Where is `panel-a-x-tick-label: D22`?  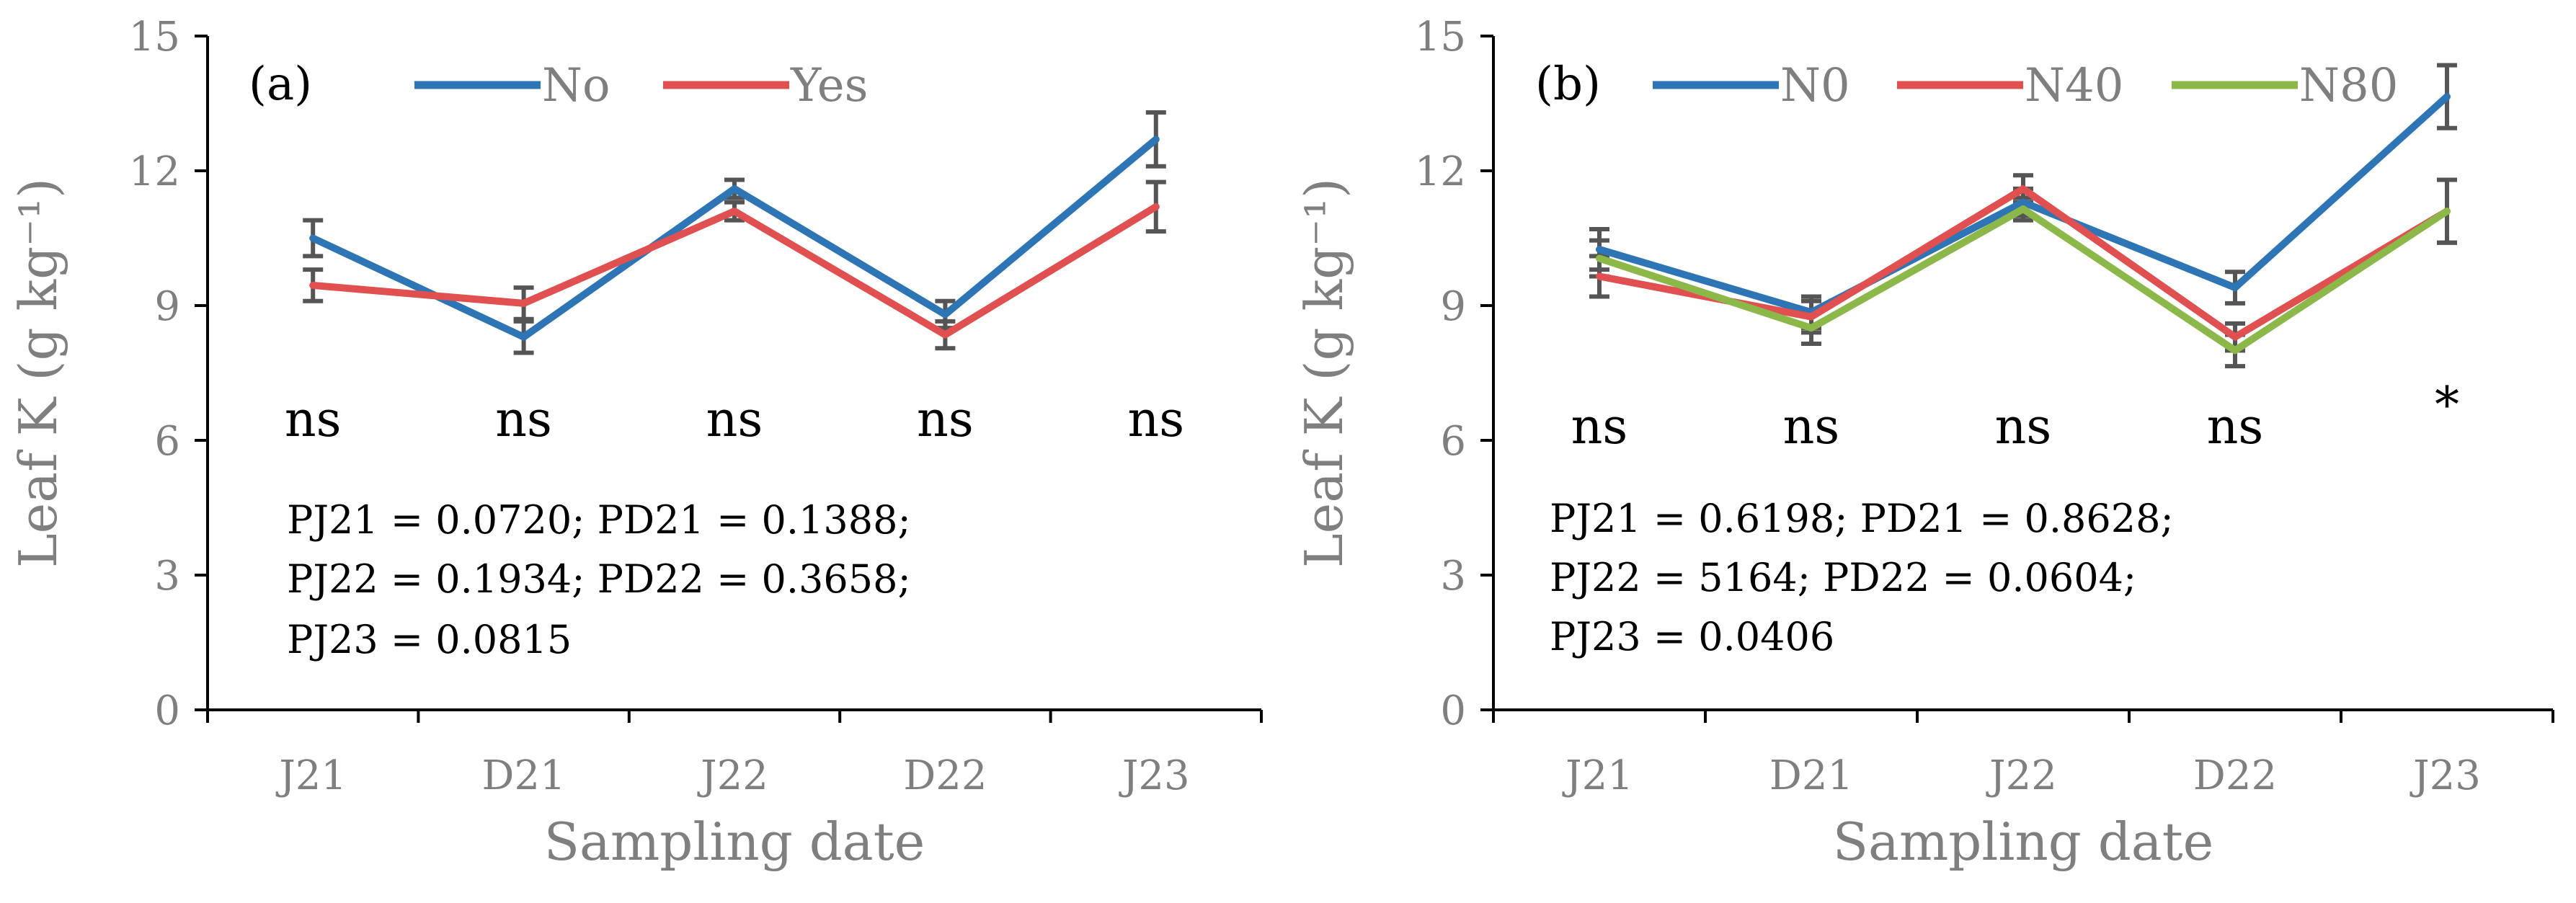 panel-a-x-tick-label: D22 is located at coordinates (945, 775).